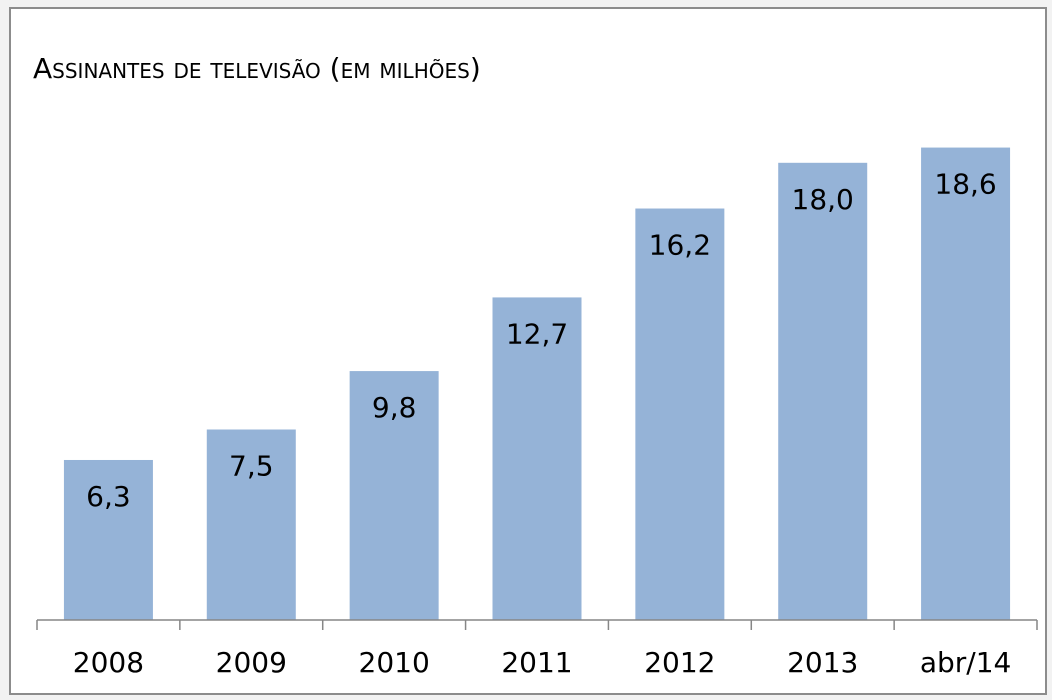  I want to click on x-tick-label: abr/14, so click(966, 662).